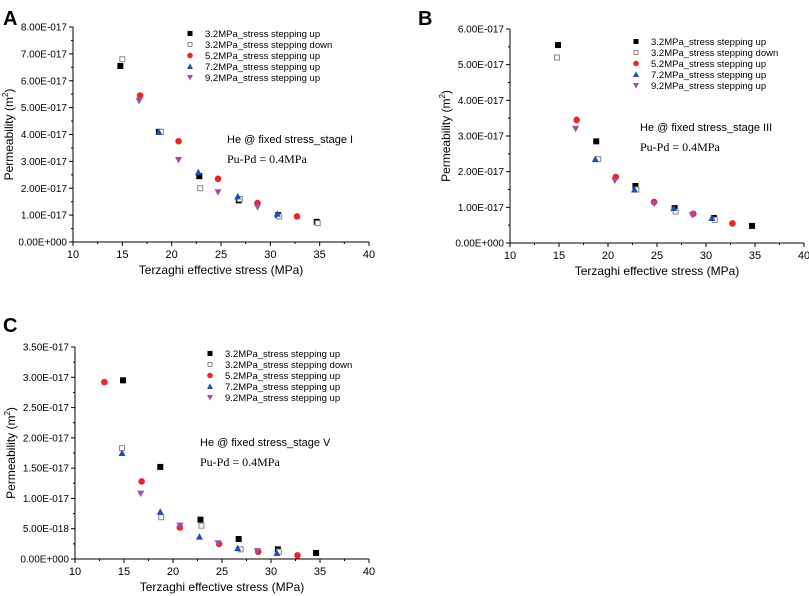 This screenshot has width=809, height=596. I want to click on y-tick-label: 5.00E-018, so click(46, 529).